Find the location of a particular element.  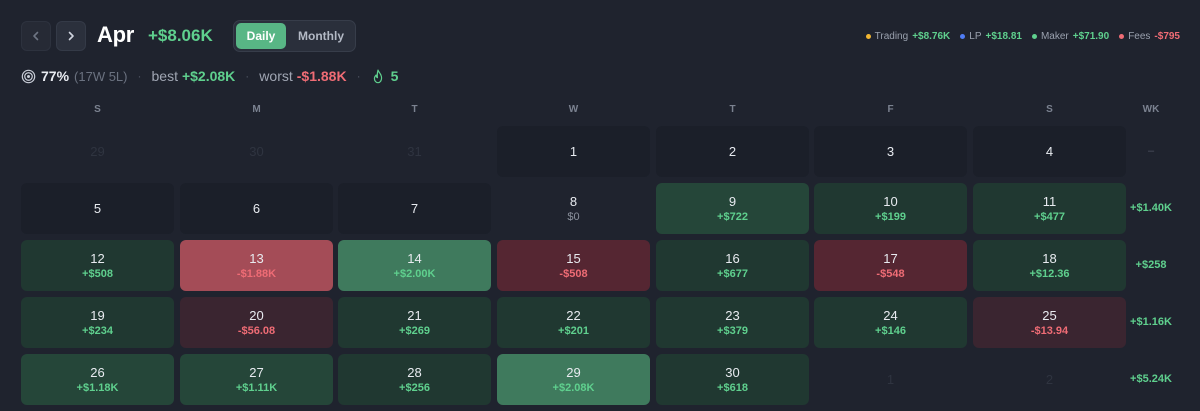

calendar-day-12: 12 +$508 is located at coordinates (97, 265).